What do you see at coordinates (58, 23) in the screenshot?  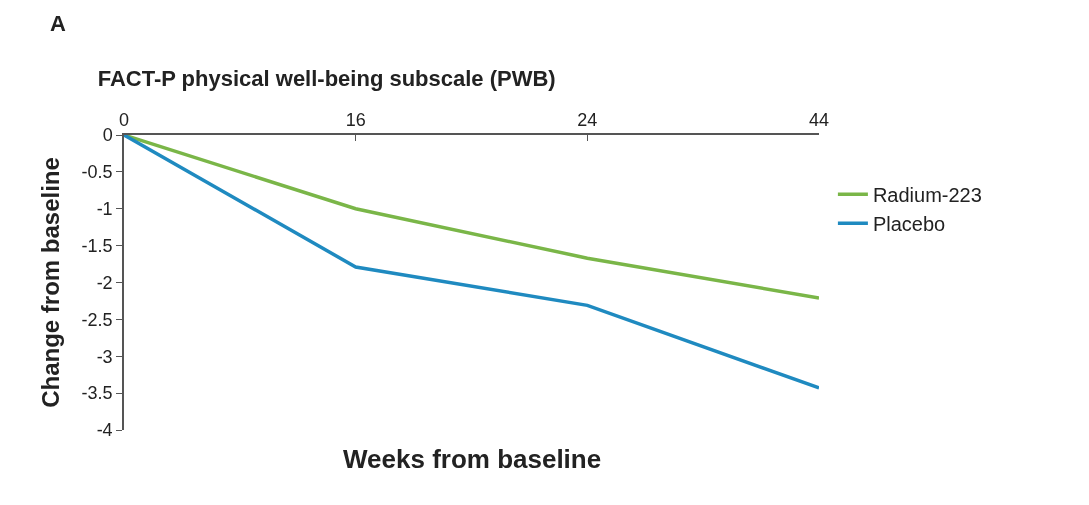 I see `text: A` at bounding box center [58, 23].